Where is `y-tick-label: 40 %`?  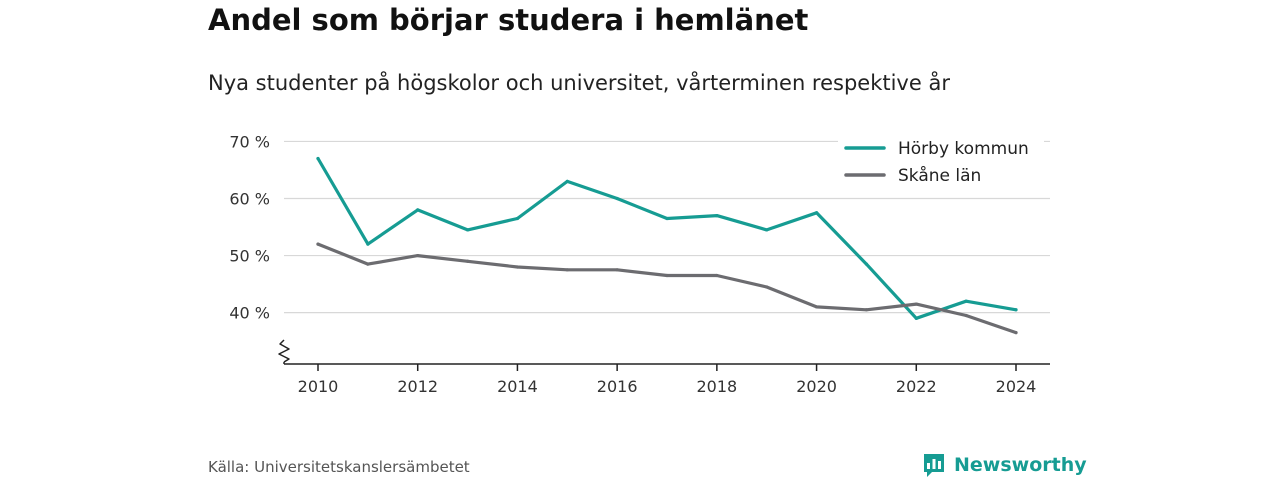
y-tick-label: 40 % is located at coordinates (249, 313).